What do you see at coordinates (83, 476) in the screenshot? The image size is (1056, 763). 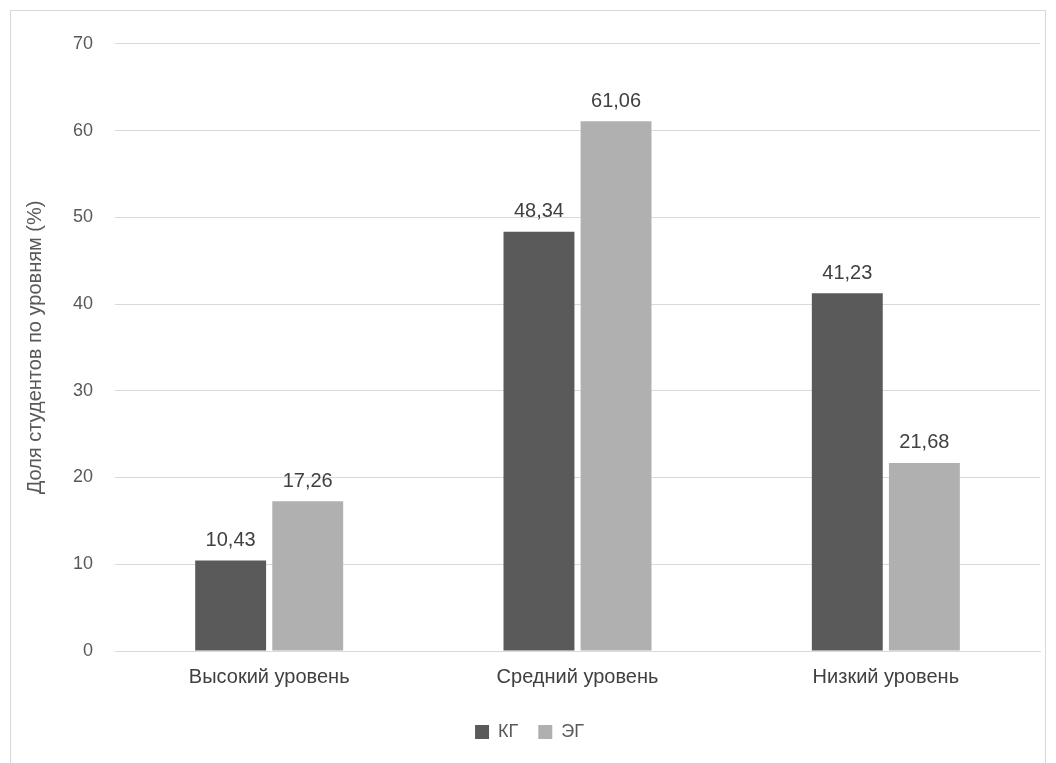 I see `y-tick-label: 20` at bounding box center [83, 476].